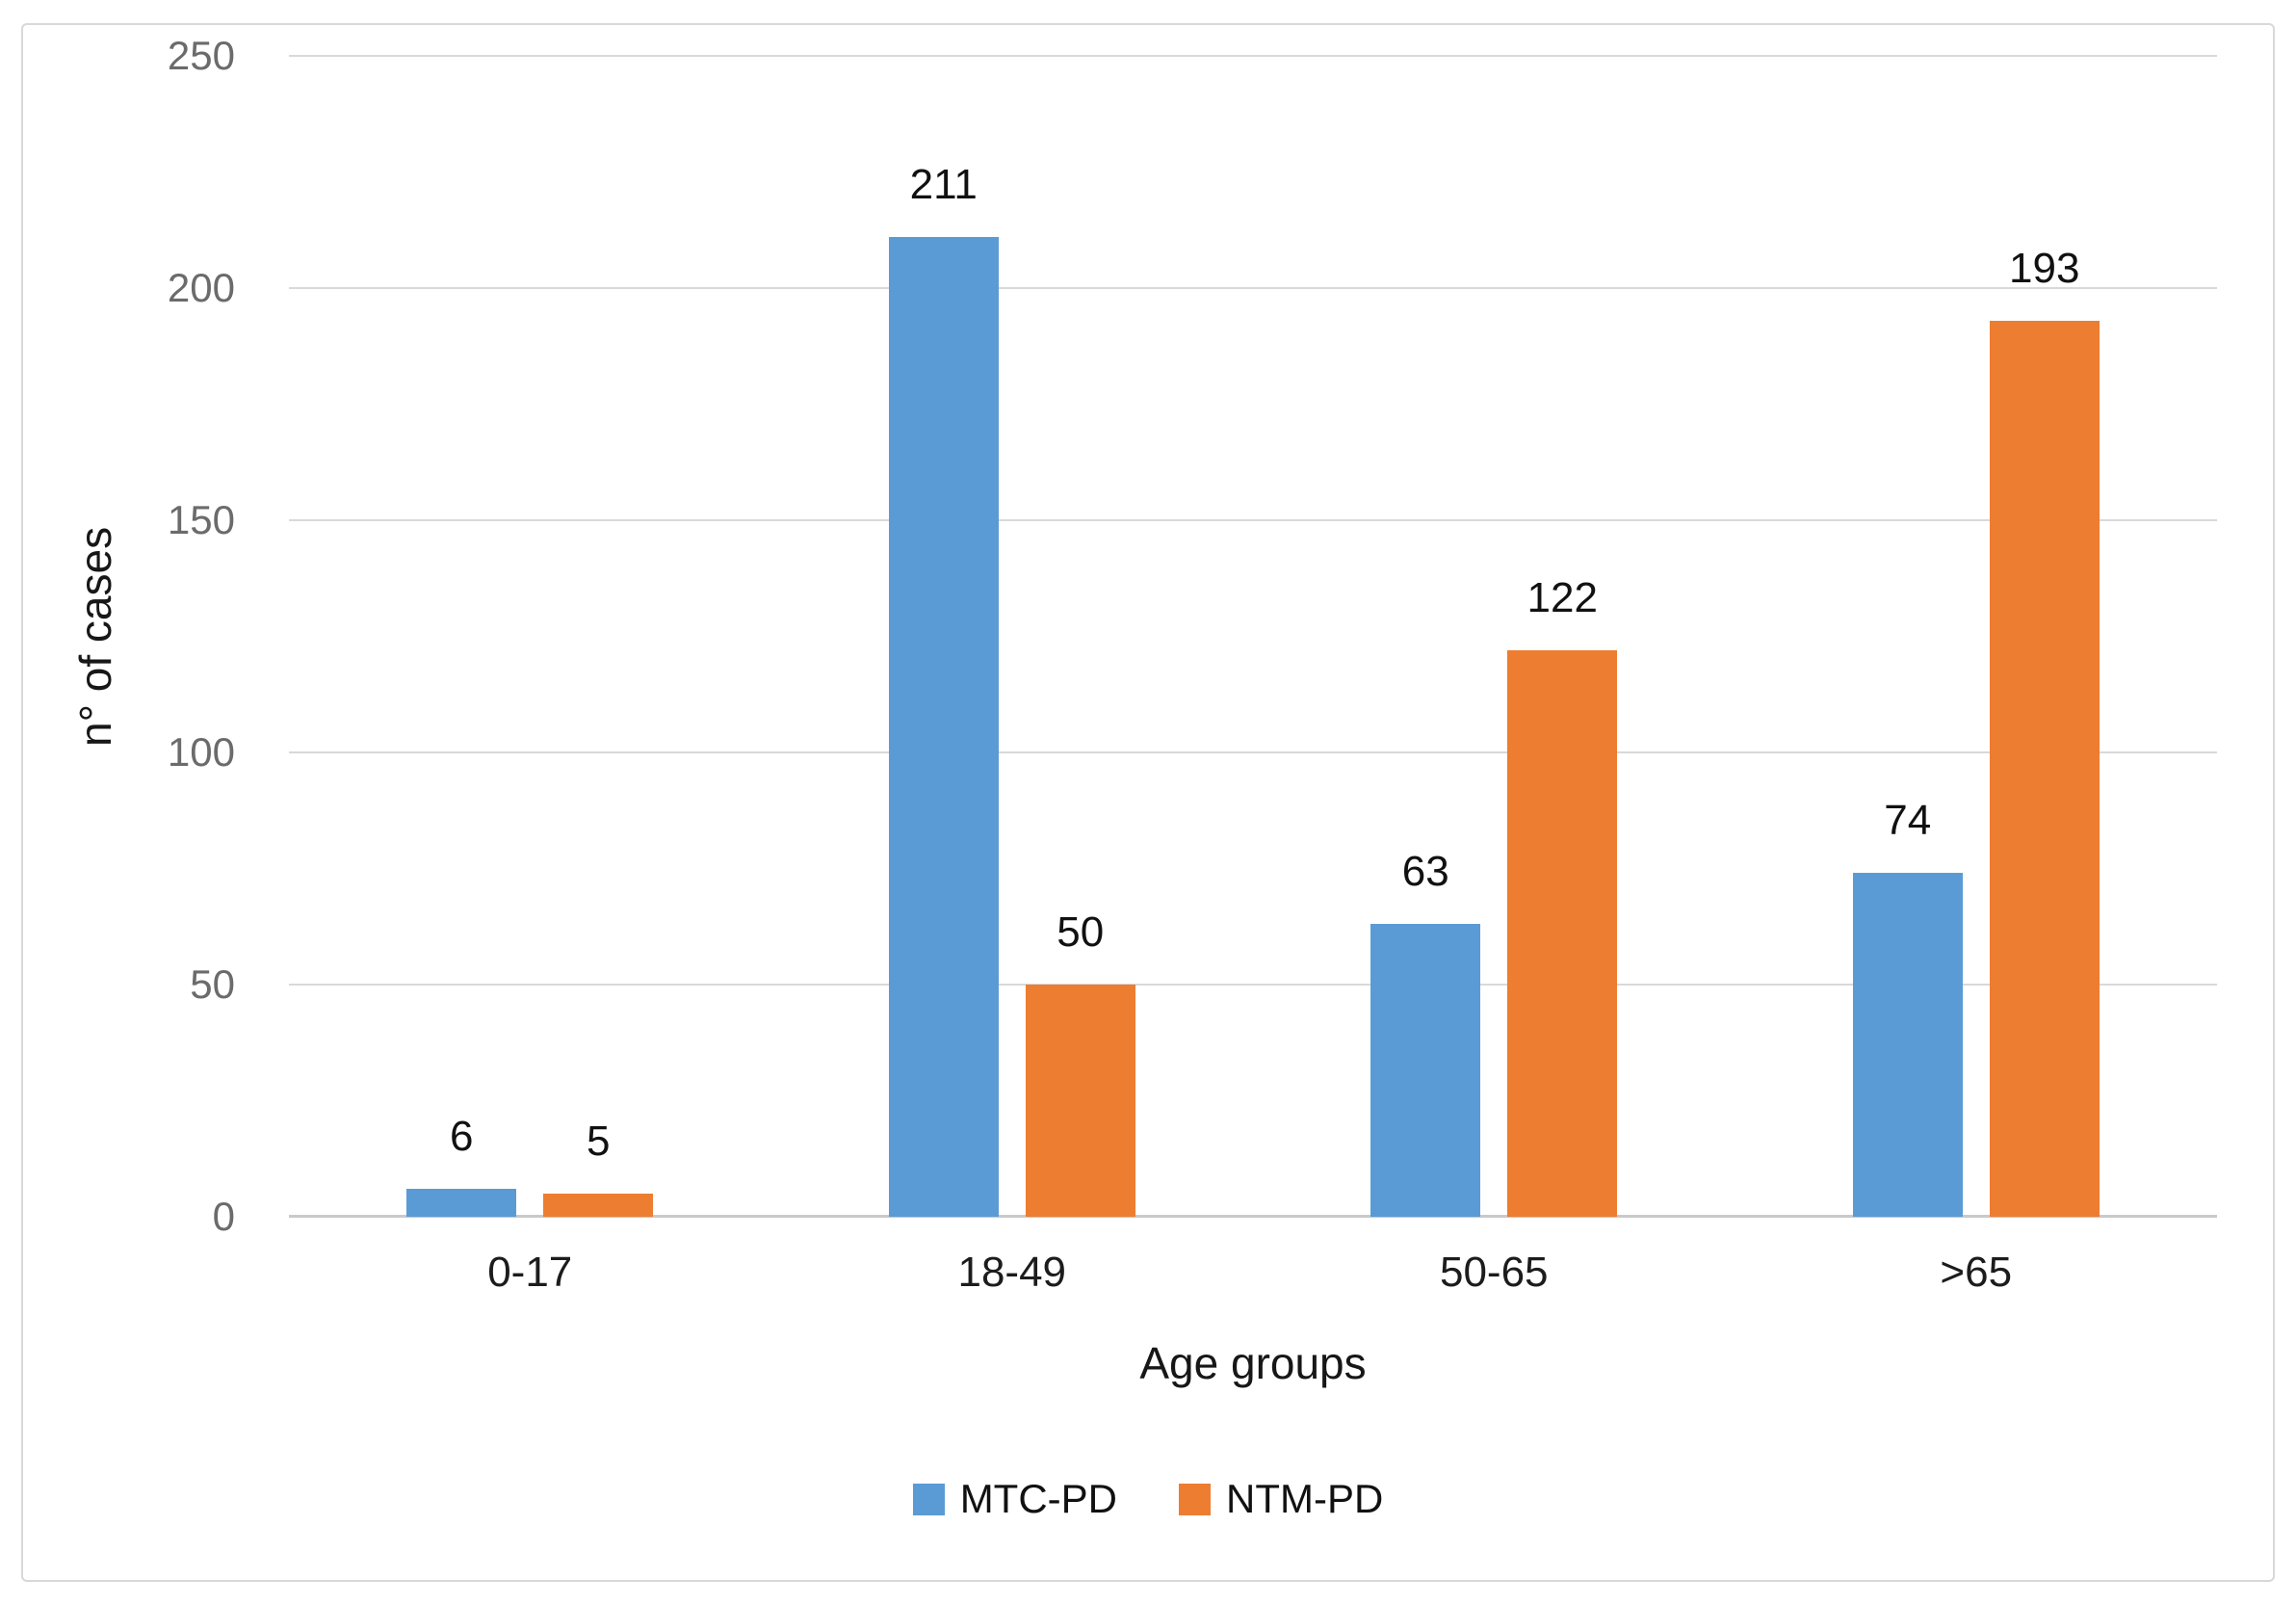 The image size is (2296, 1605). What do you see at coordinates (129, 636) in the screenshot?
I see `y-axis-ticks: 0 50 100 150 200 250` at bounding box center [129, 636].